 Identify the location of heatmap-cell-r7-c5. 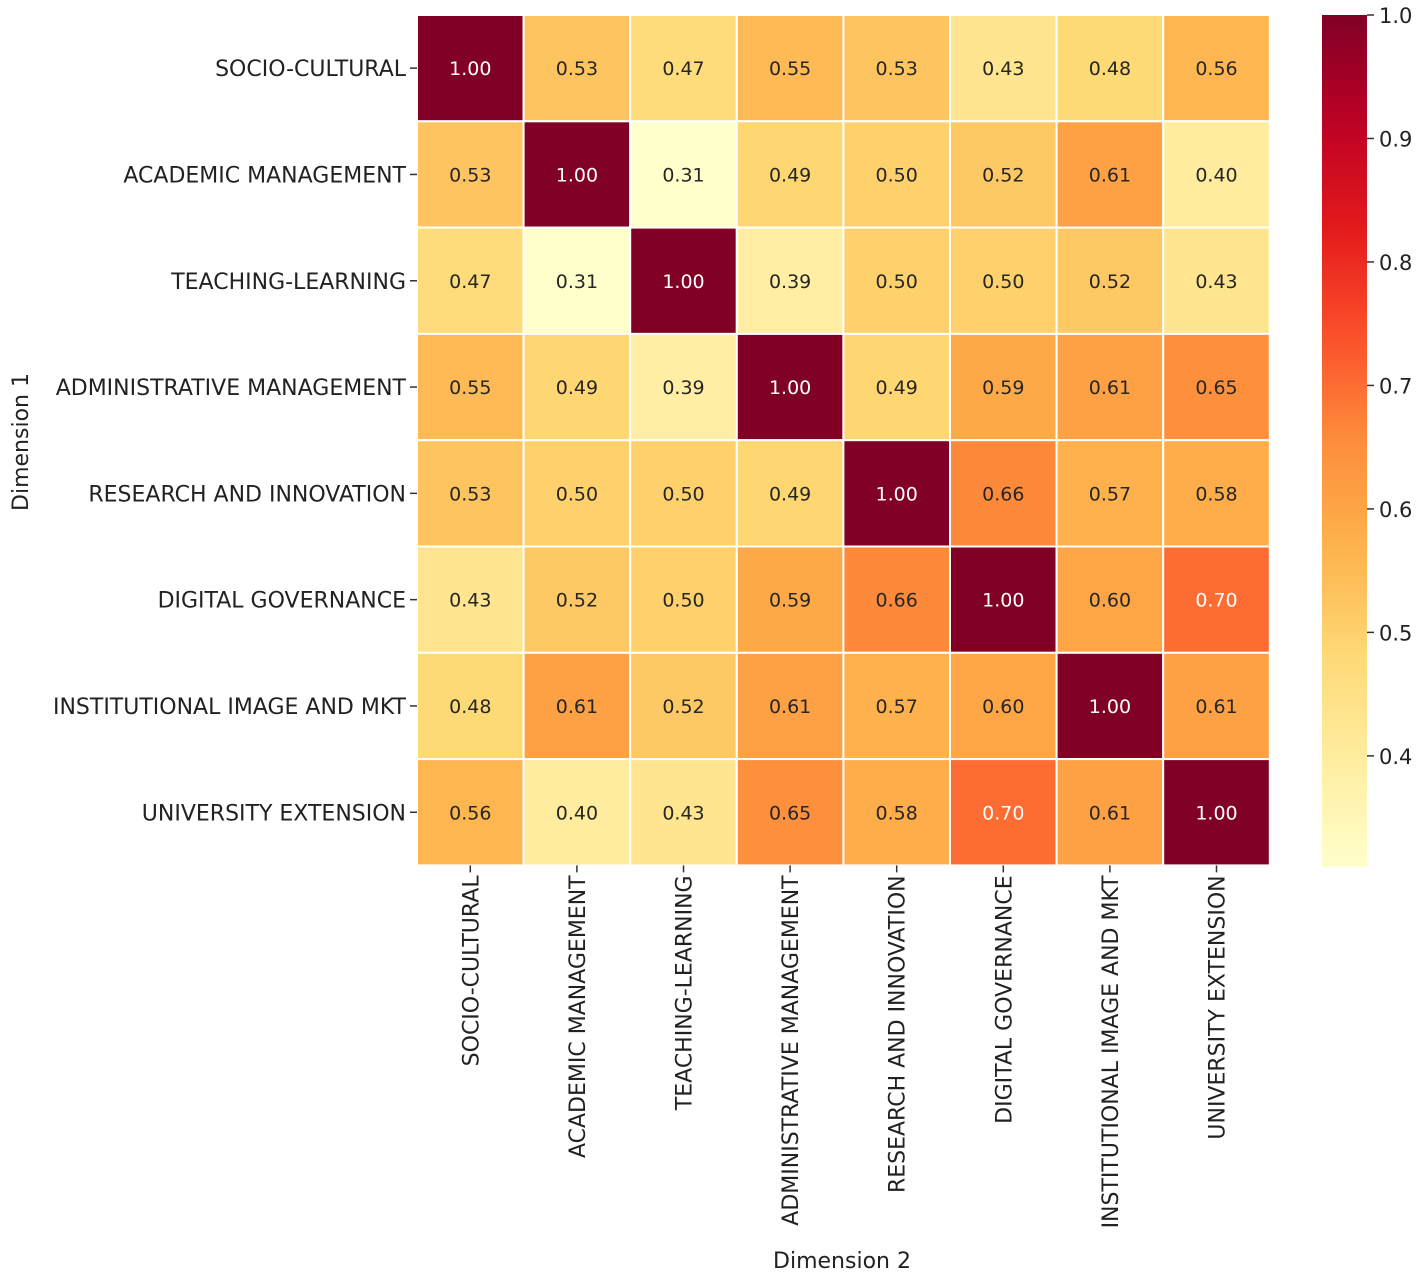
(1003, 812).